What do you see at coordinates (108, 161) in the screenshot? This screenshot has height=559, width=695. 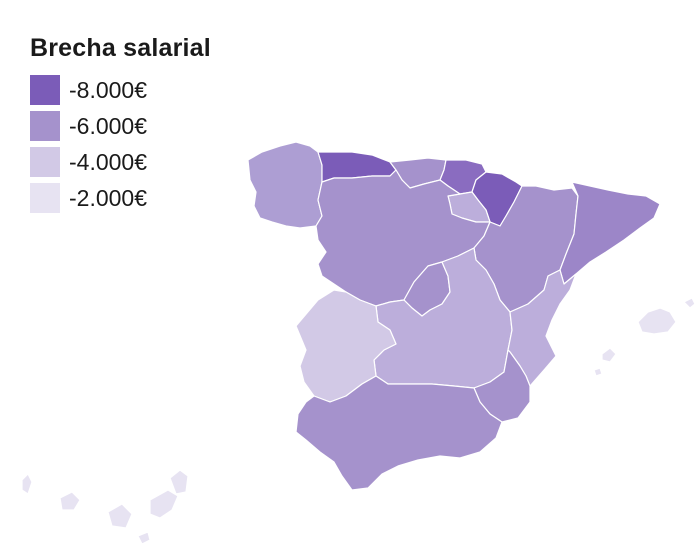 I see `legend-label: -4.000€` at bounding box center [108, 161].